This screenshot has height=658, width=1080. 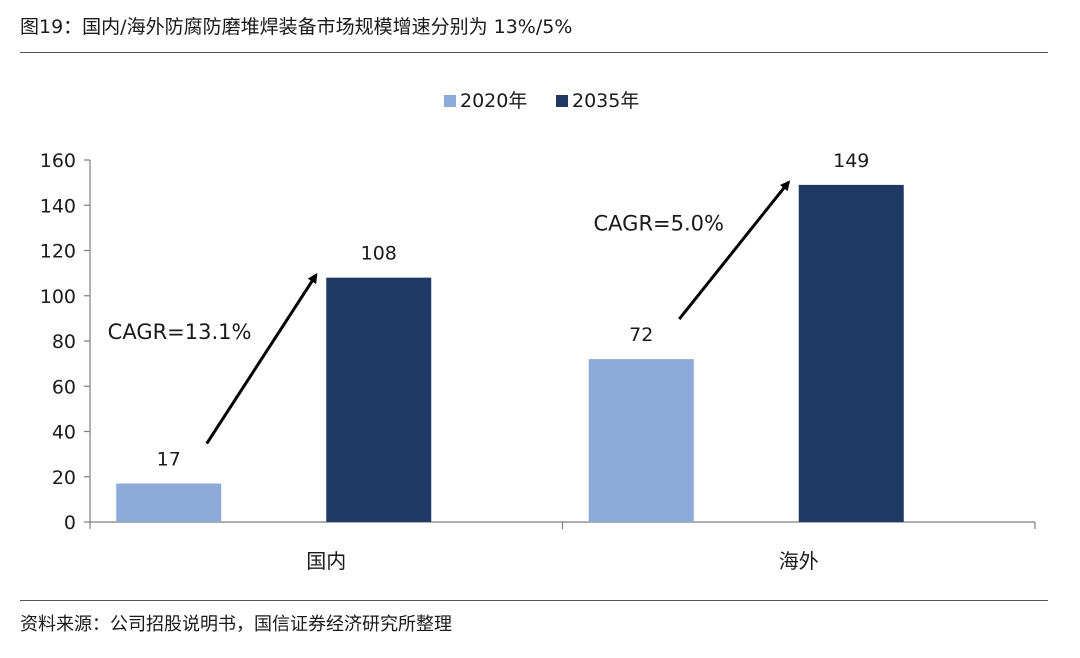 What do you see at coordinates (641, 335) in the screenshot?
I see `data-label: 72` at bounding box center [641, 335].